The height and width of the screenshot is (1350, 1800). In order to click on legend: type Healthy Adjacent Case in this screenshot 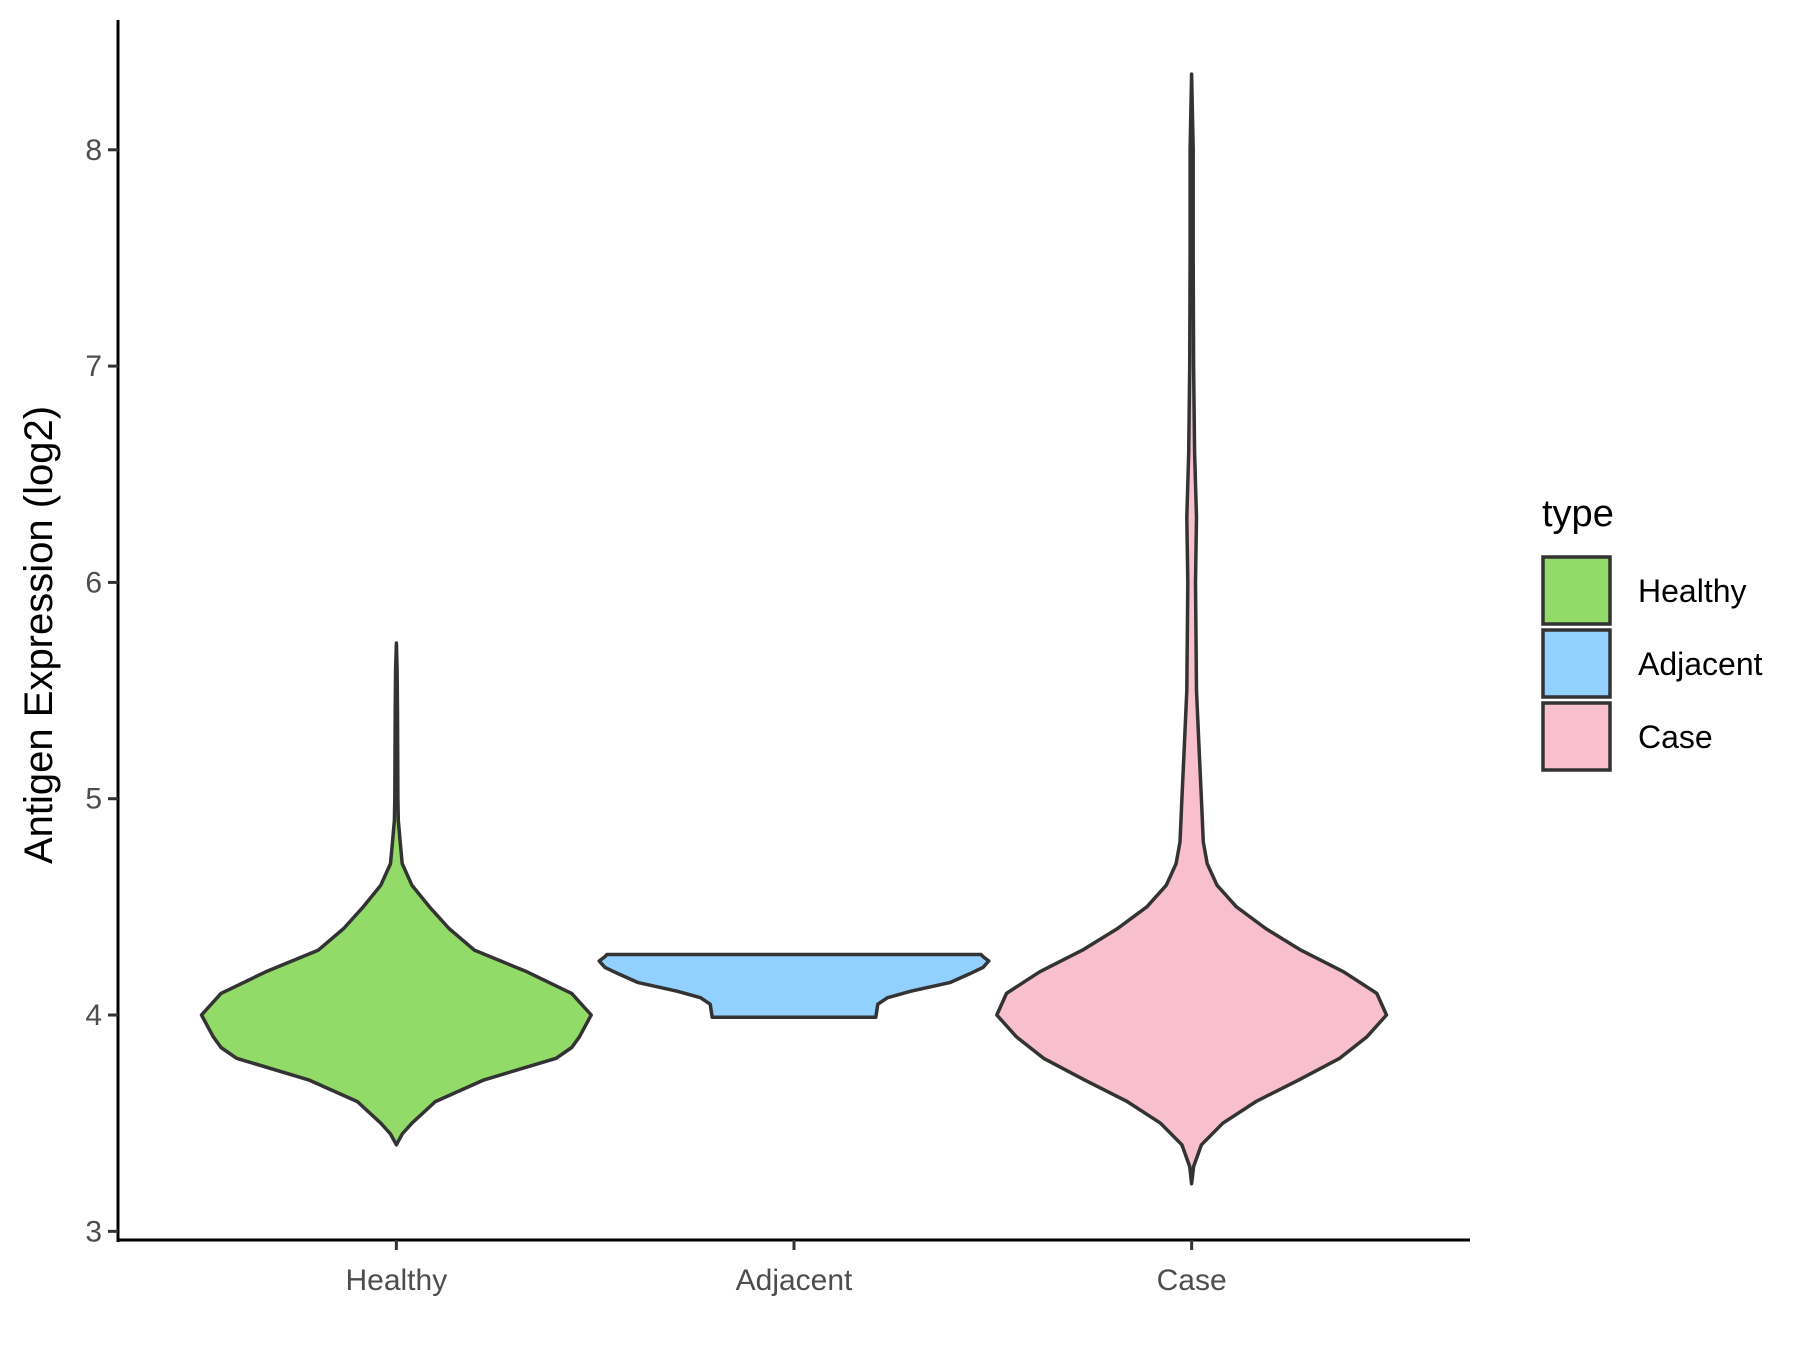, I will do `click(1652, 632)`.